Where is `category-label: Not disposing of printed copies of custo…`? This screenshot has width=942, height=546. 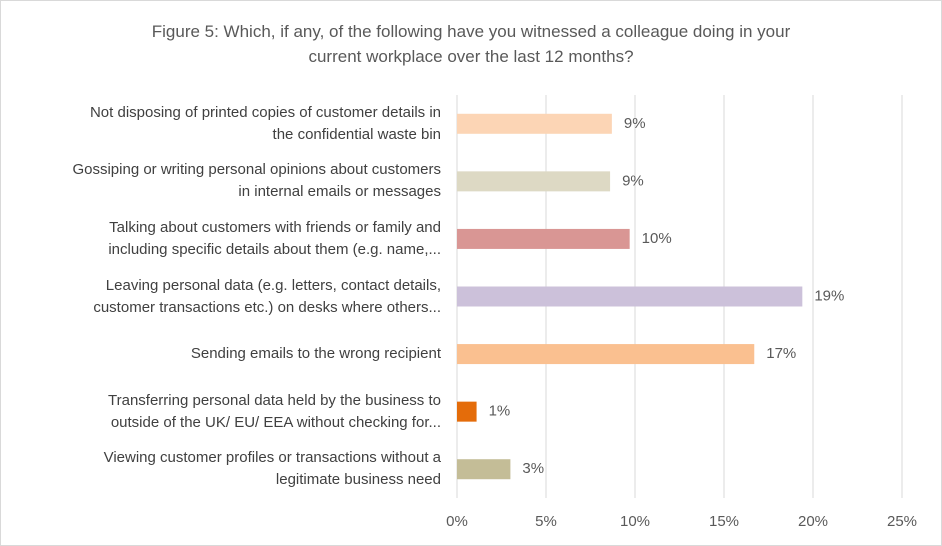 category-label: Not disposing of printed copies of custo… is located at coordinates (265, 123).